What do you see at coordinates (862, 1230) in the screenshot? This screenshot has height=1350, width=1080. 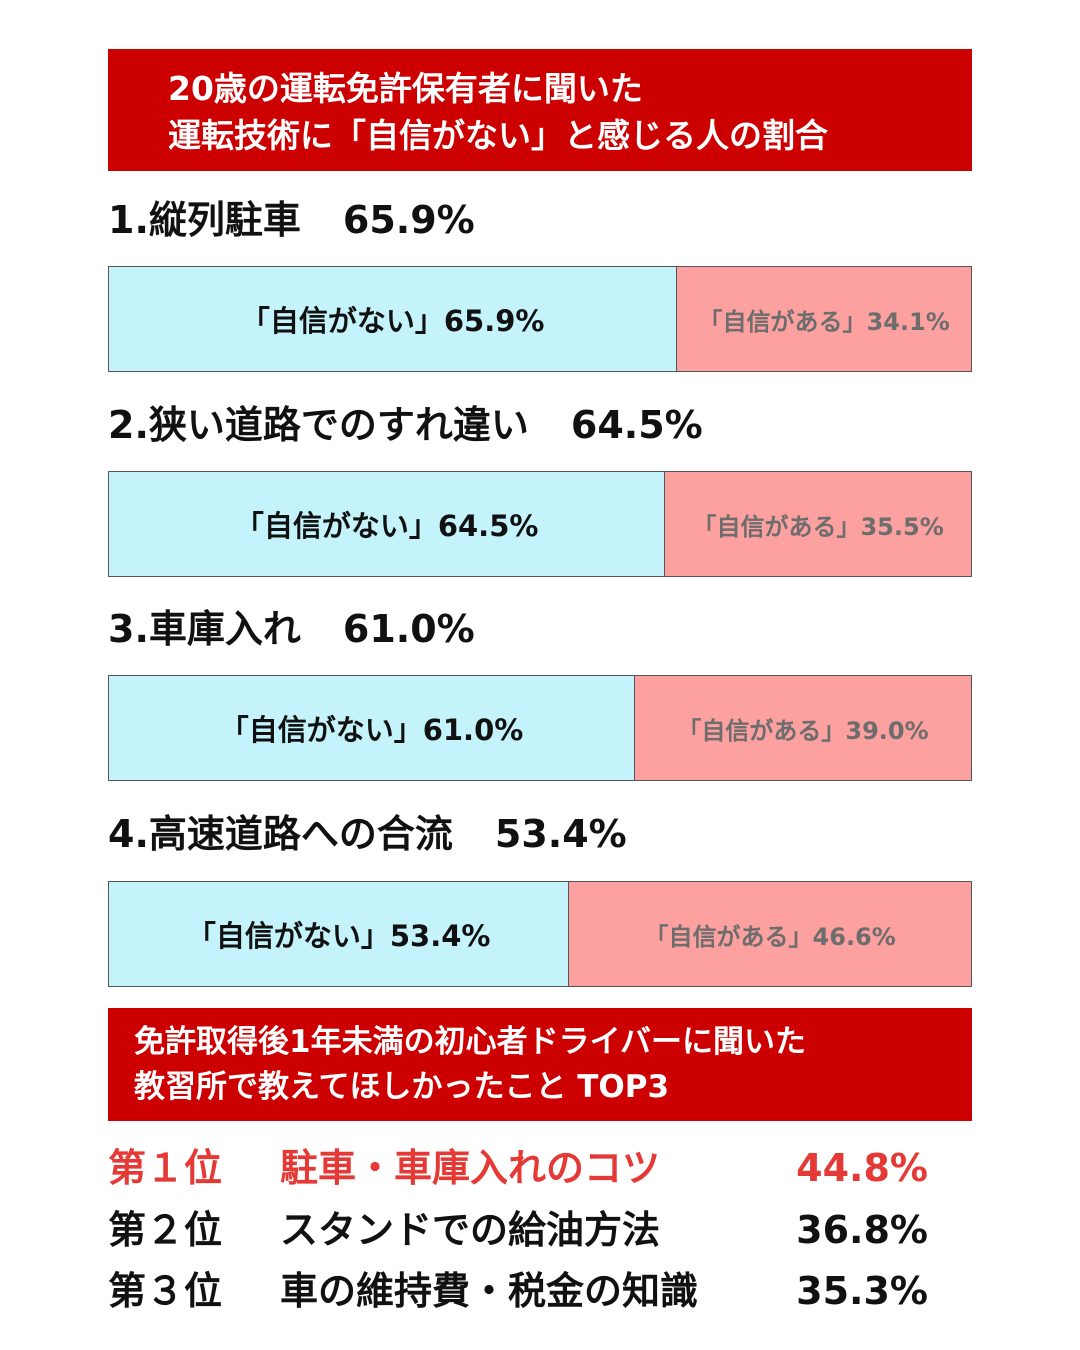 I see `ranking-percent: 36.8%` at bounding box center [862, 1230].